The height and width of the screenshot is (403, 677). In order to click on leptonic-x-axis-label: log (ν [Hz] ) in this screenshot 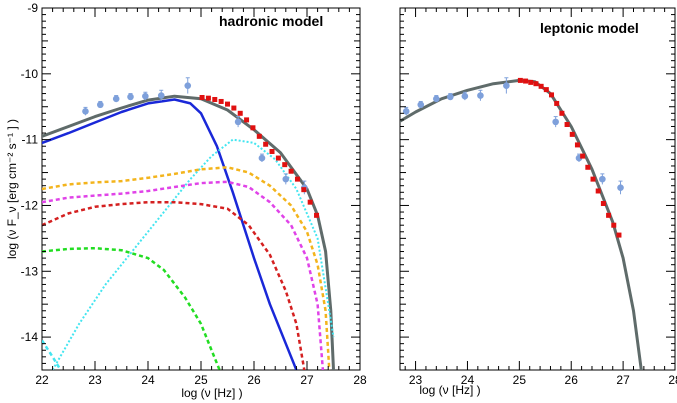, I will do `click(449, 390)`.